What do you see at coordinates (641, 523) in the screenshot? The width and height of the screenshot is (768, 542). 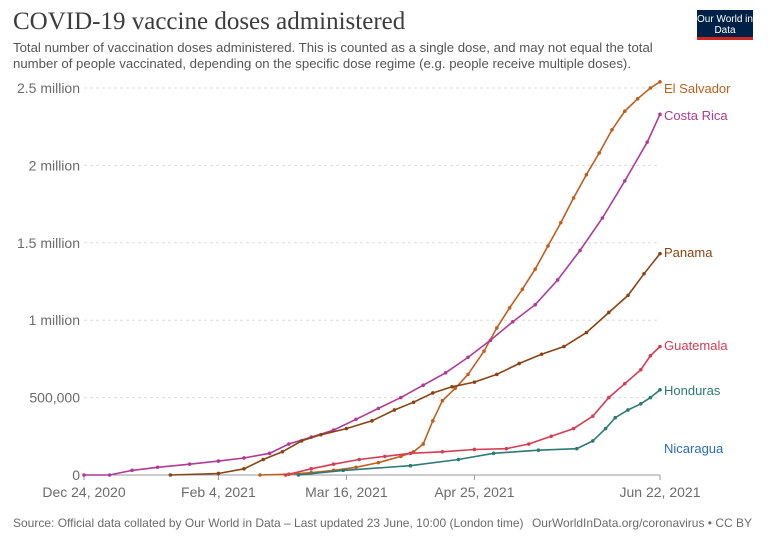 I see `credit-link: OurWorldInData.org/coronavirus • CC BY` at bounding box center [641, 523].